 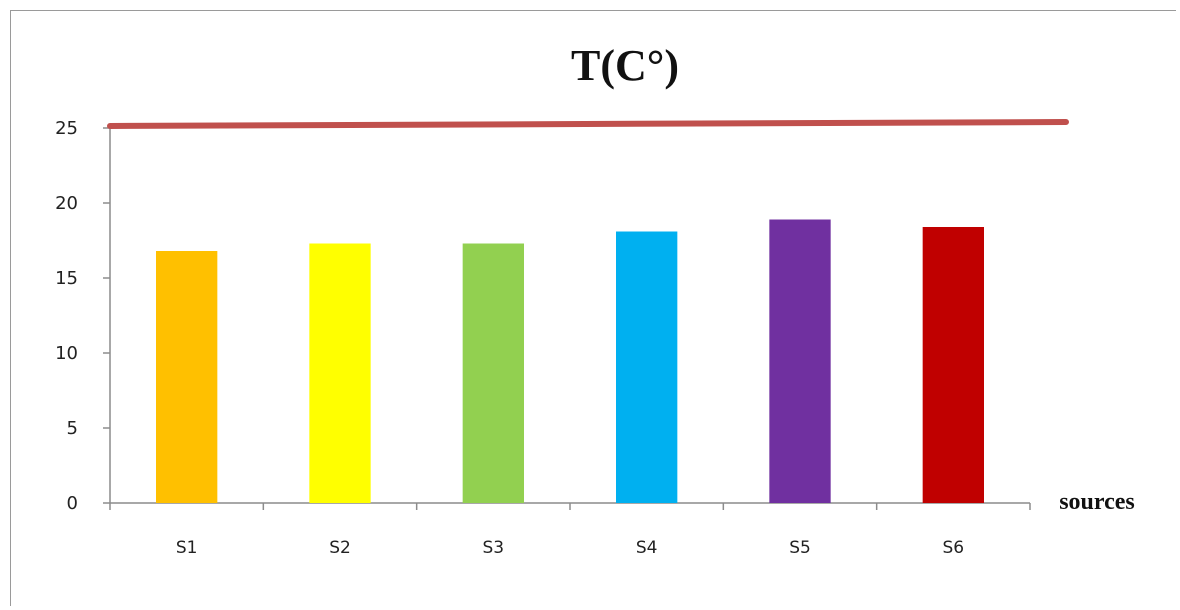 What do you see at coordinates (72, 428) in the screenshot?
I see `y-tick-label: 5` at bounding box center [72, 428].